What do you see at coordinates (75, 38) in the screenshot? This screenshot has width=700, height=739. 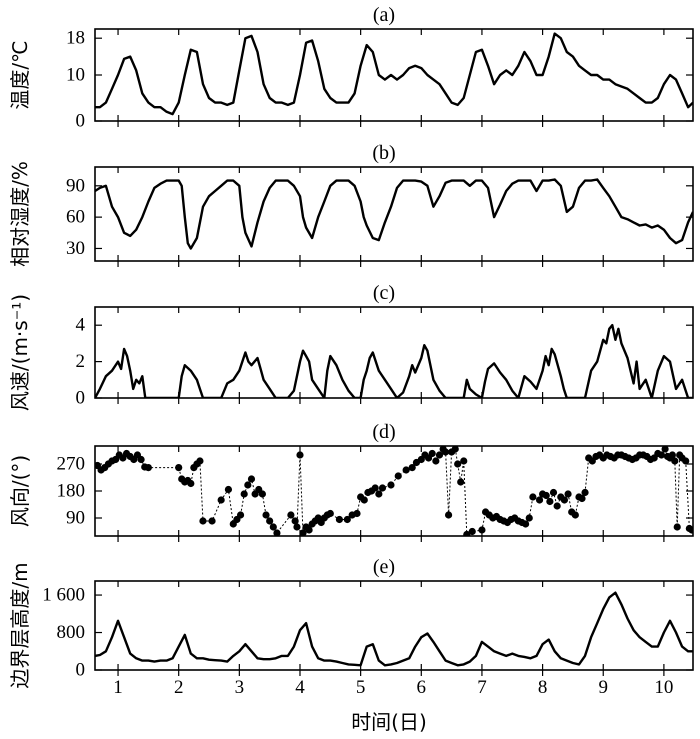 I see `y-tick-label: 18` at bounding box center [75, 38].